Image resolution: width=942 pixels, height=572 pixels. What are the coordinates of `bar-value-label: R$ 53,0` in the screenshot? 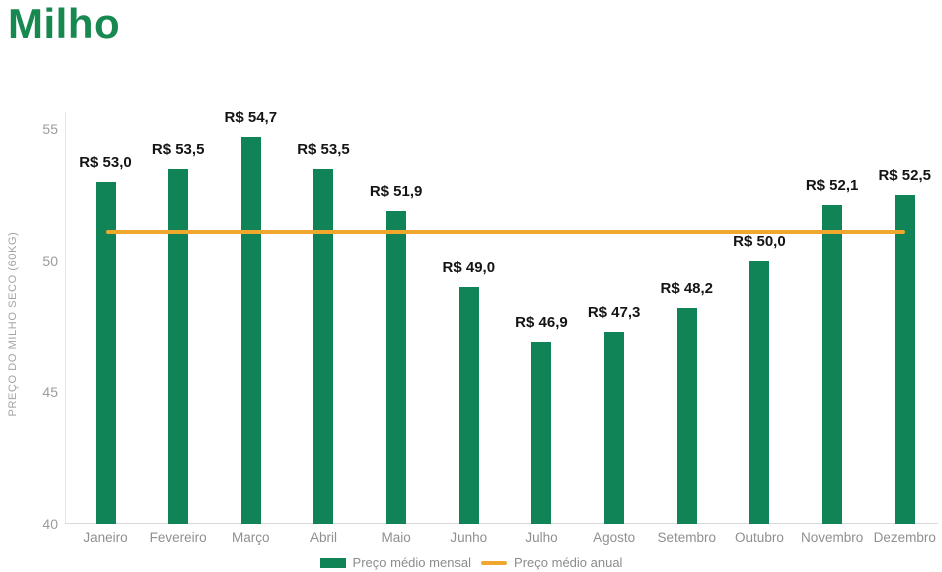 It's located at (105, 162).